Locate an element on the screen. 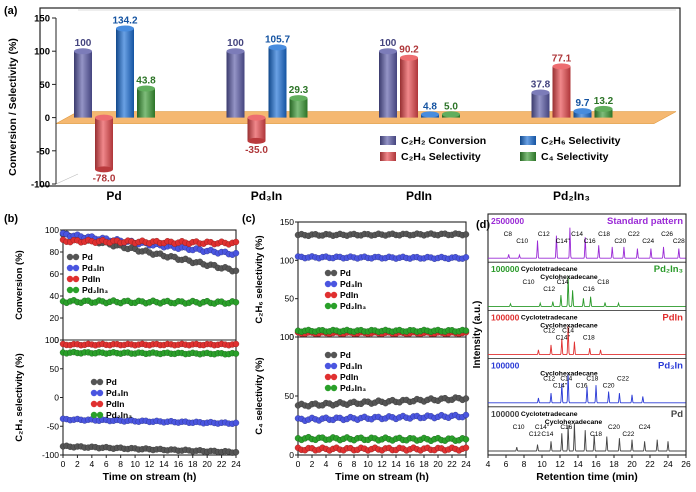  bar-Pd₃In-C₂H₆ Selectivity is located at coordinates (277, 82).